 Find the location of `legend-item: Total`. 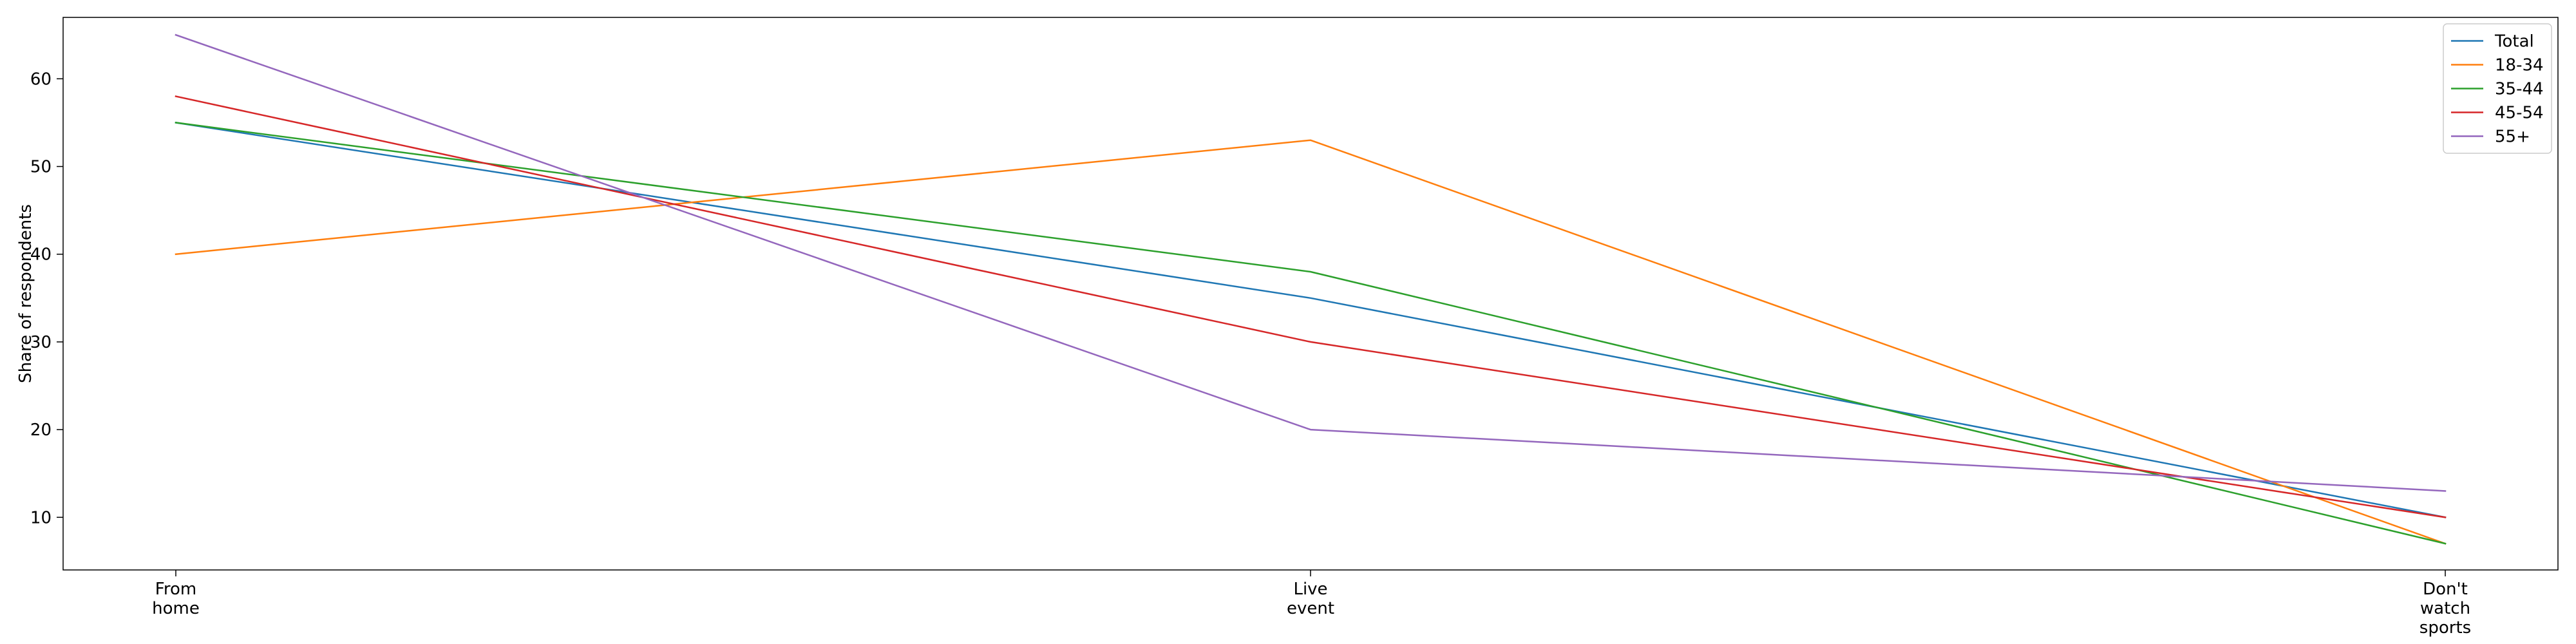

legend-item: Total is located at coordinates (2492, 42).